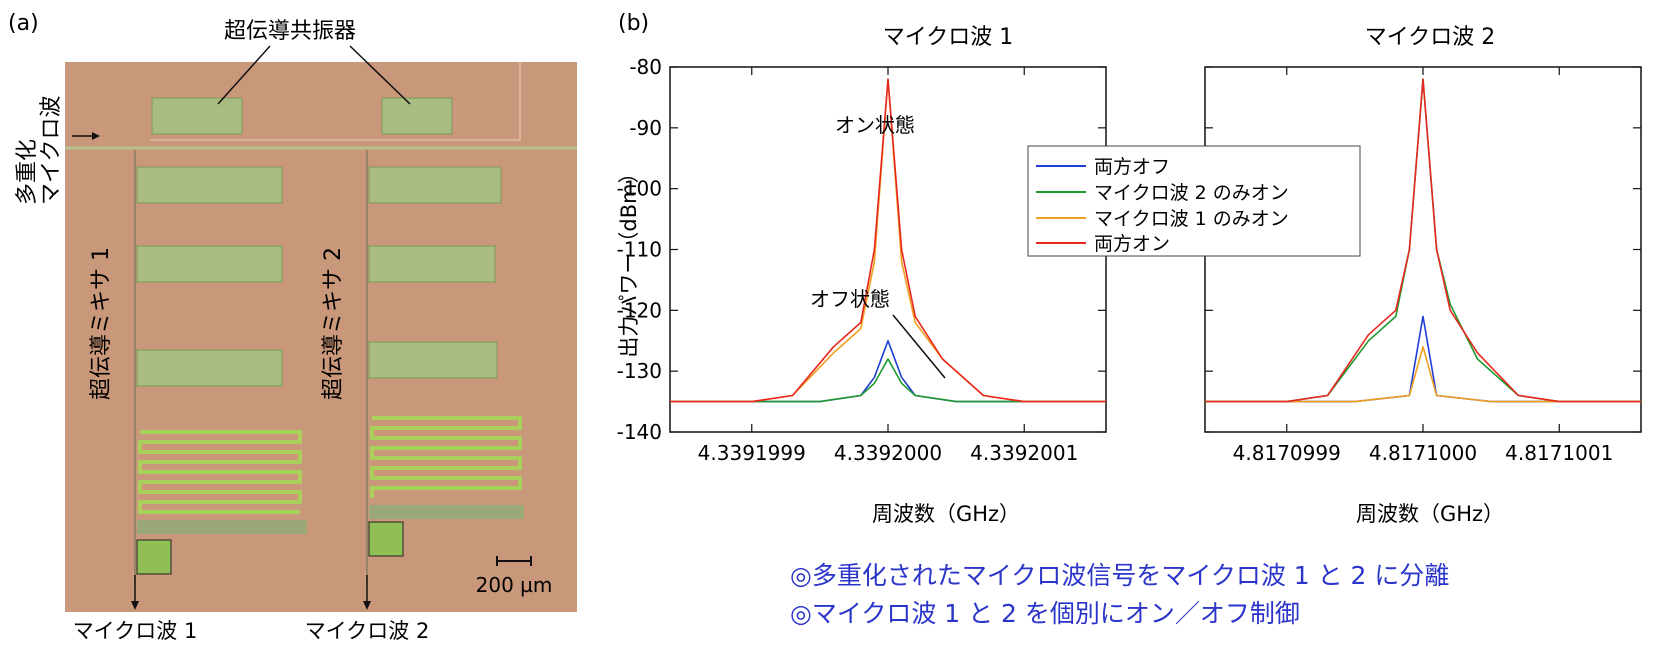  Describe the element at coordinates (1132, 244) in the screenshot. I see `legend-item-both-on: 両方オン` at that location.